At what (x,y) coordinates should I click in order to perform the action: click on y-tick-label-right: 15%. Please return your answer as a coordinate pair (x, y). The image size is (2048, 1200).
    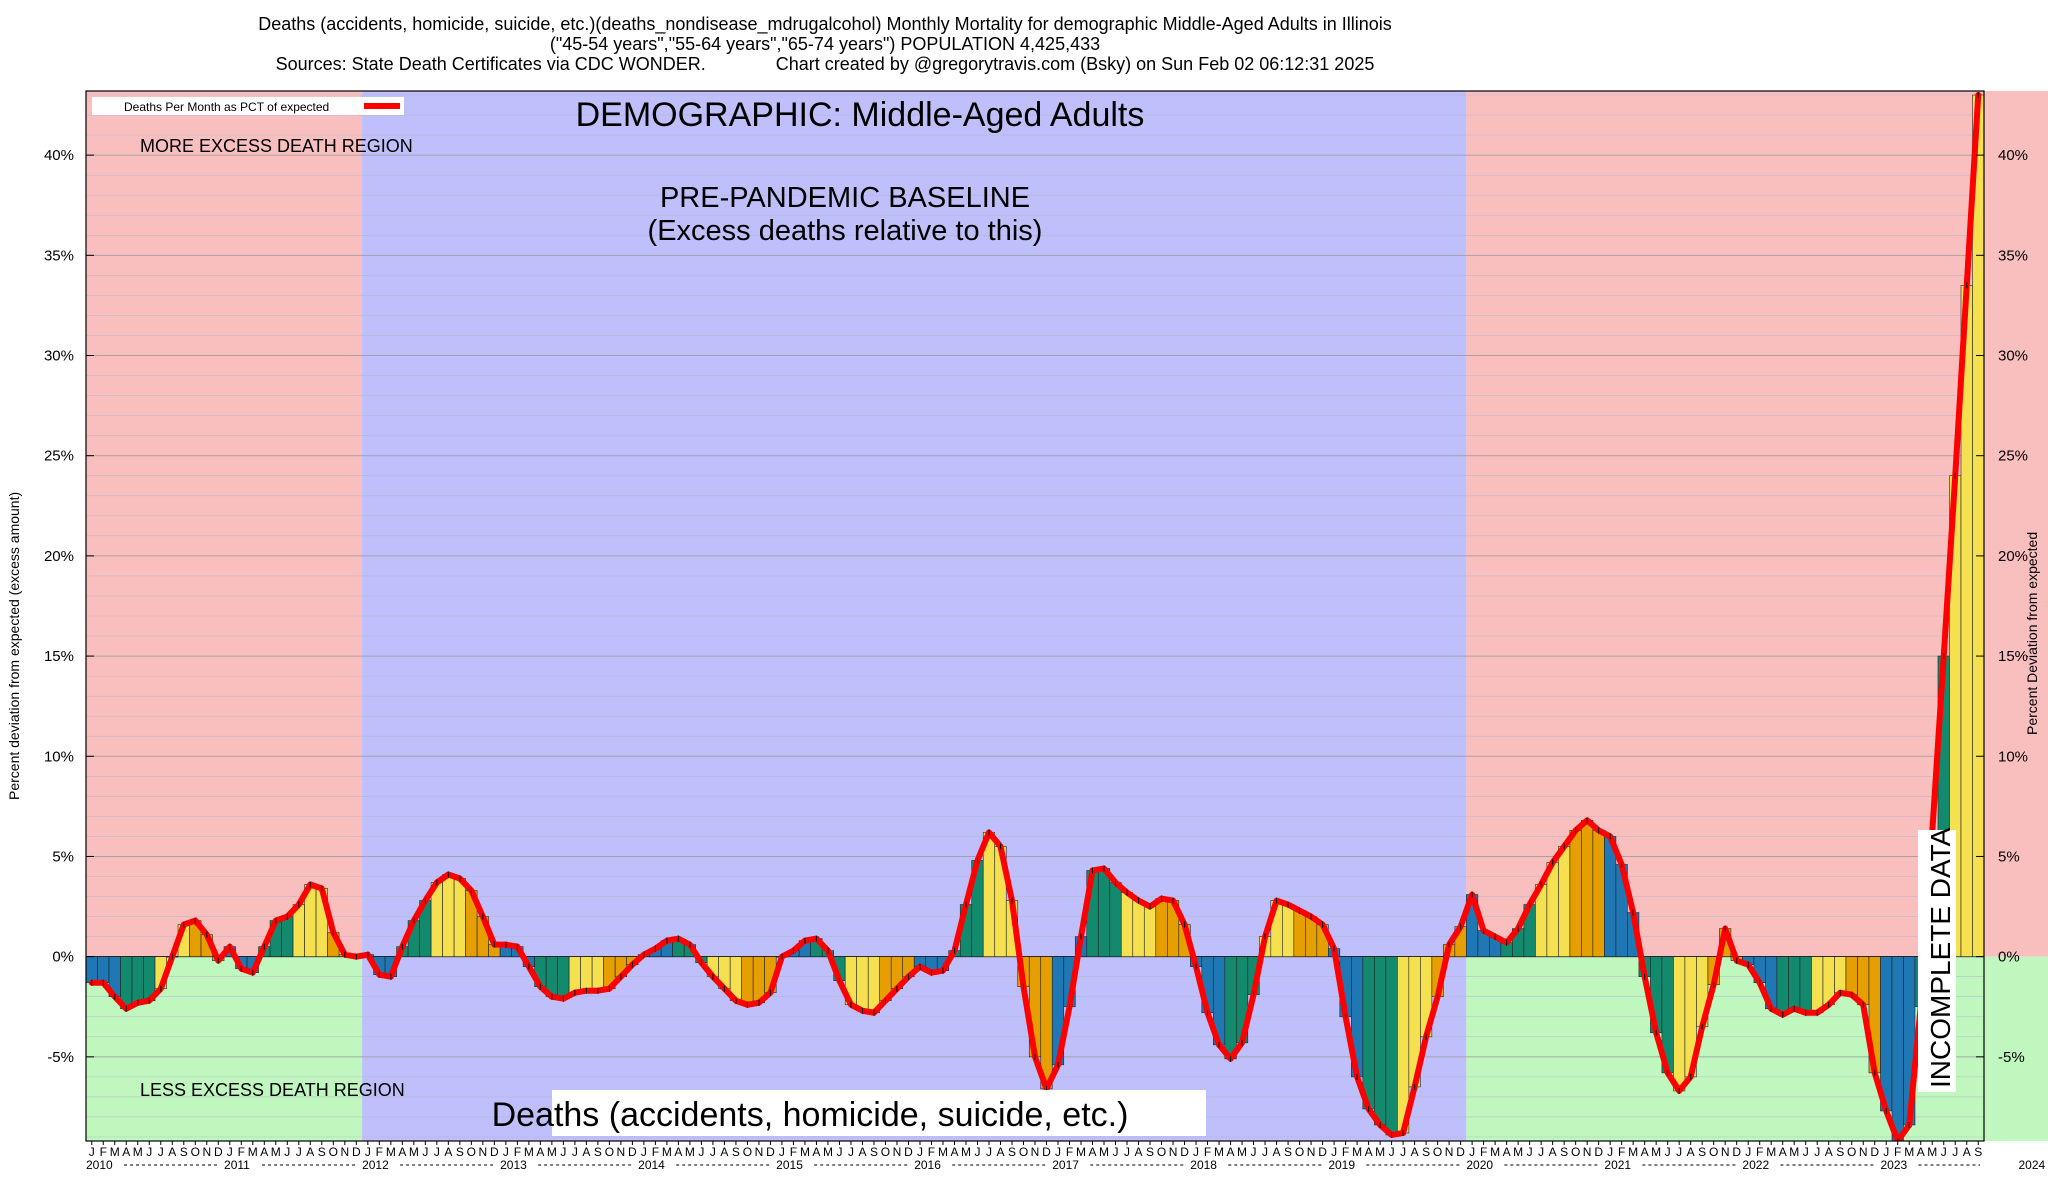
    Looking at the image, I should click on (2013, 656).